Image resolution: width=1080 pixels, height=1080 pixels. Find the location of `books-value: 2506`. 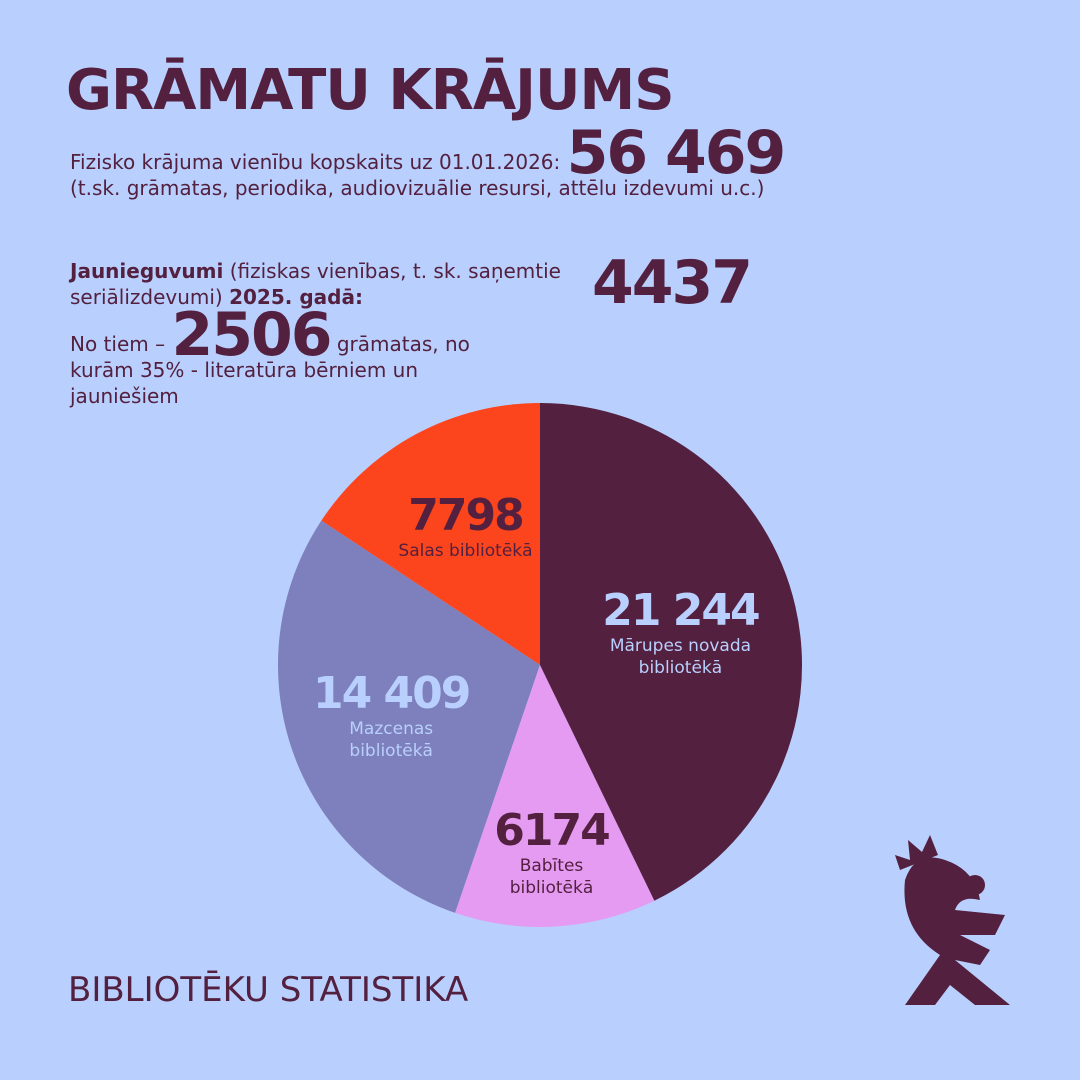

books-value: 2506 is located at coordinates (251, 335).